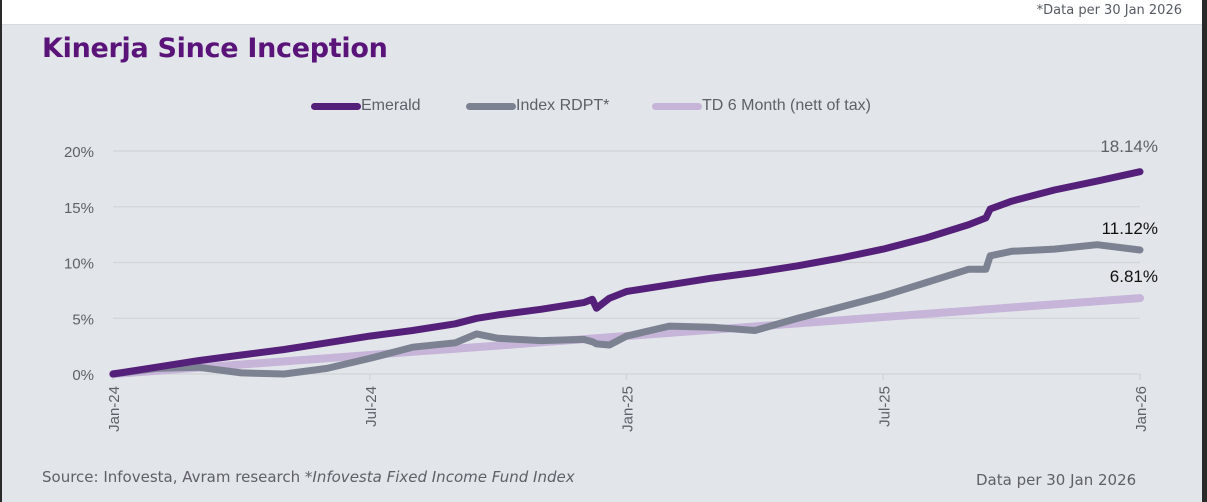 The image size is (1207, 502). What do you see at coordinates (439, 477) in the screenshot?
I see `source-index-note: *Infovesta Fixed Income Fund Index` at bounding box center [439, 477].